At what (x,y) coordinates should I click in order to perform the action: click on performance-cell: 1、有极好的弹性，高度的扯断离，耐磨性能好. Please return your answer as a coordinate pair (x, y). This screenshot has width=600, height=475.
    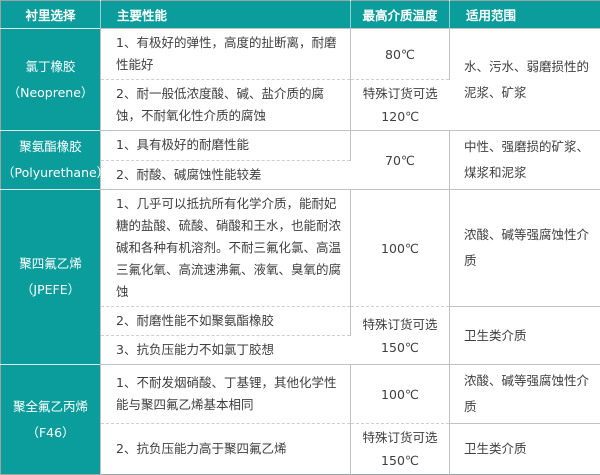
    Looking at the image, I should click on (226, 54).